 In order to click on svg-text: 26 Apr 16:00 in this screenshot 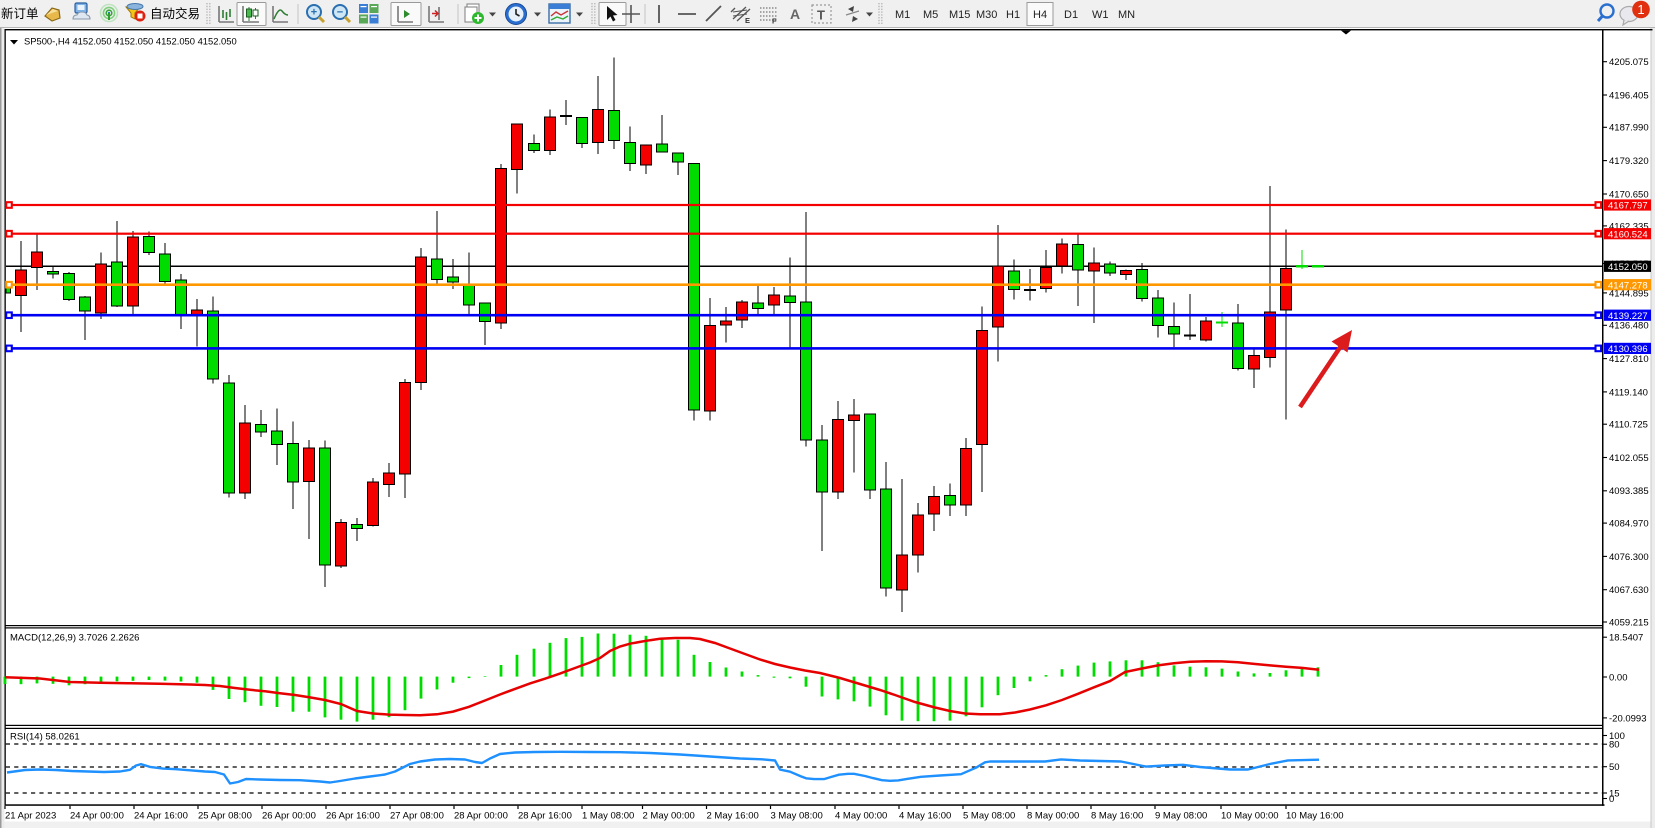, I will do `click(353, 816)`.